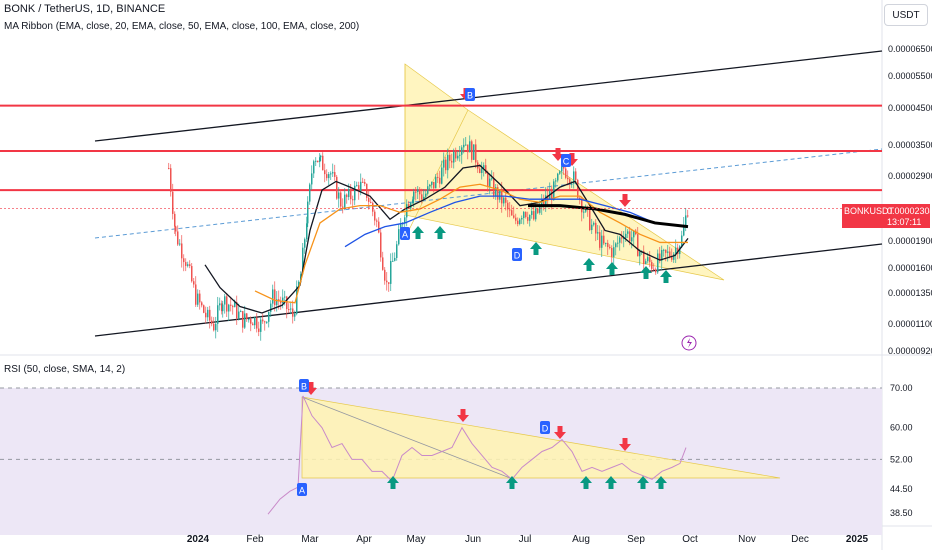  What do you see at coordinates (65, 369) in the screenshot?
I see `rsi-legend: RSI (50, close, SMA, 14, 2)` at bounding box center [65, 369].